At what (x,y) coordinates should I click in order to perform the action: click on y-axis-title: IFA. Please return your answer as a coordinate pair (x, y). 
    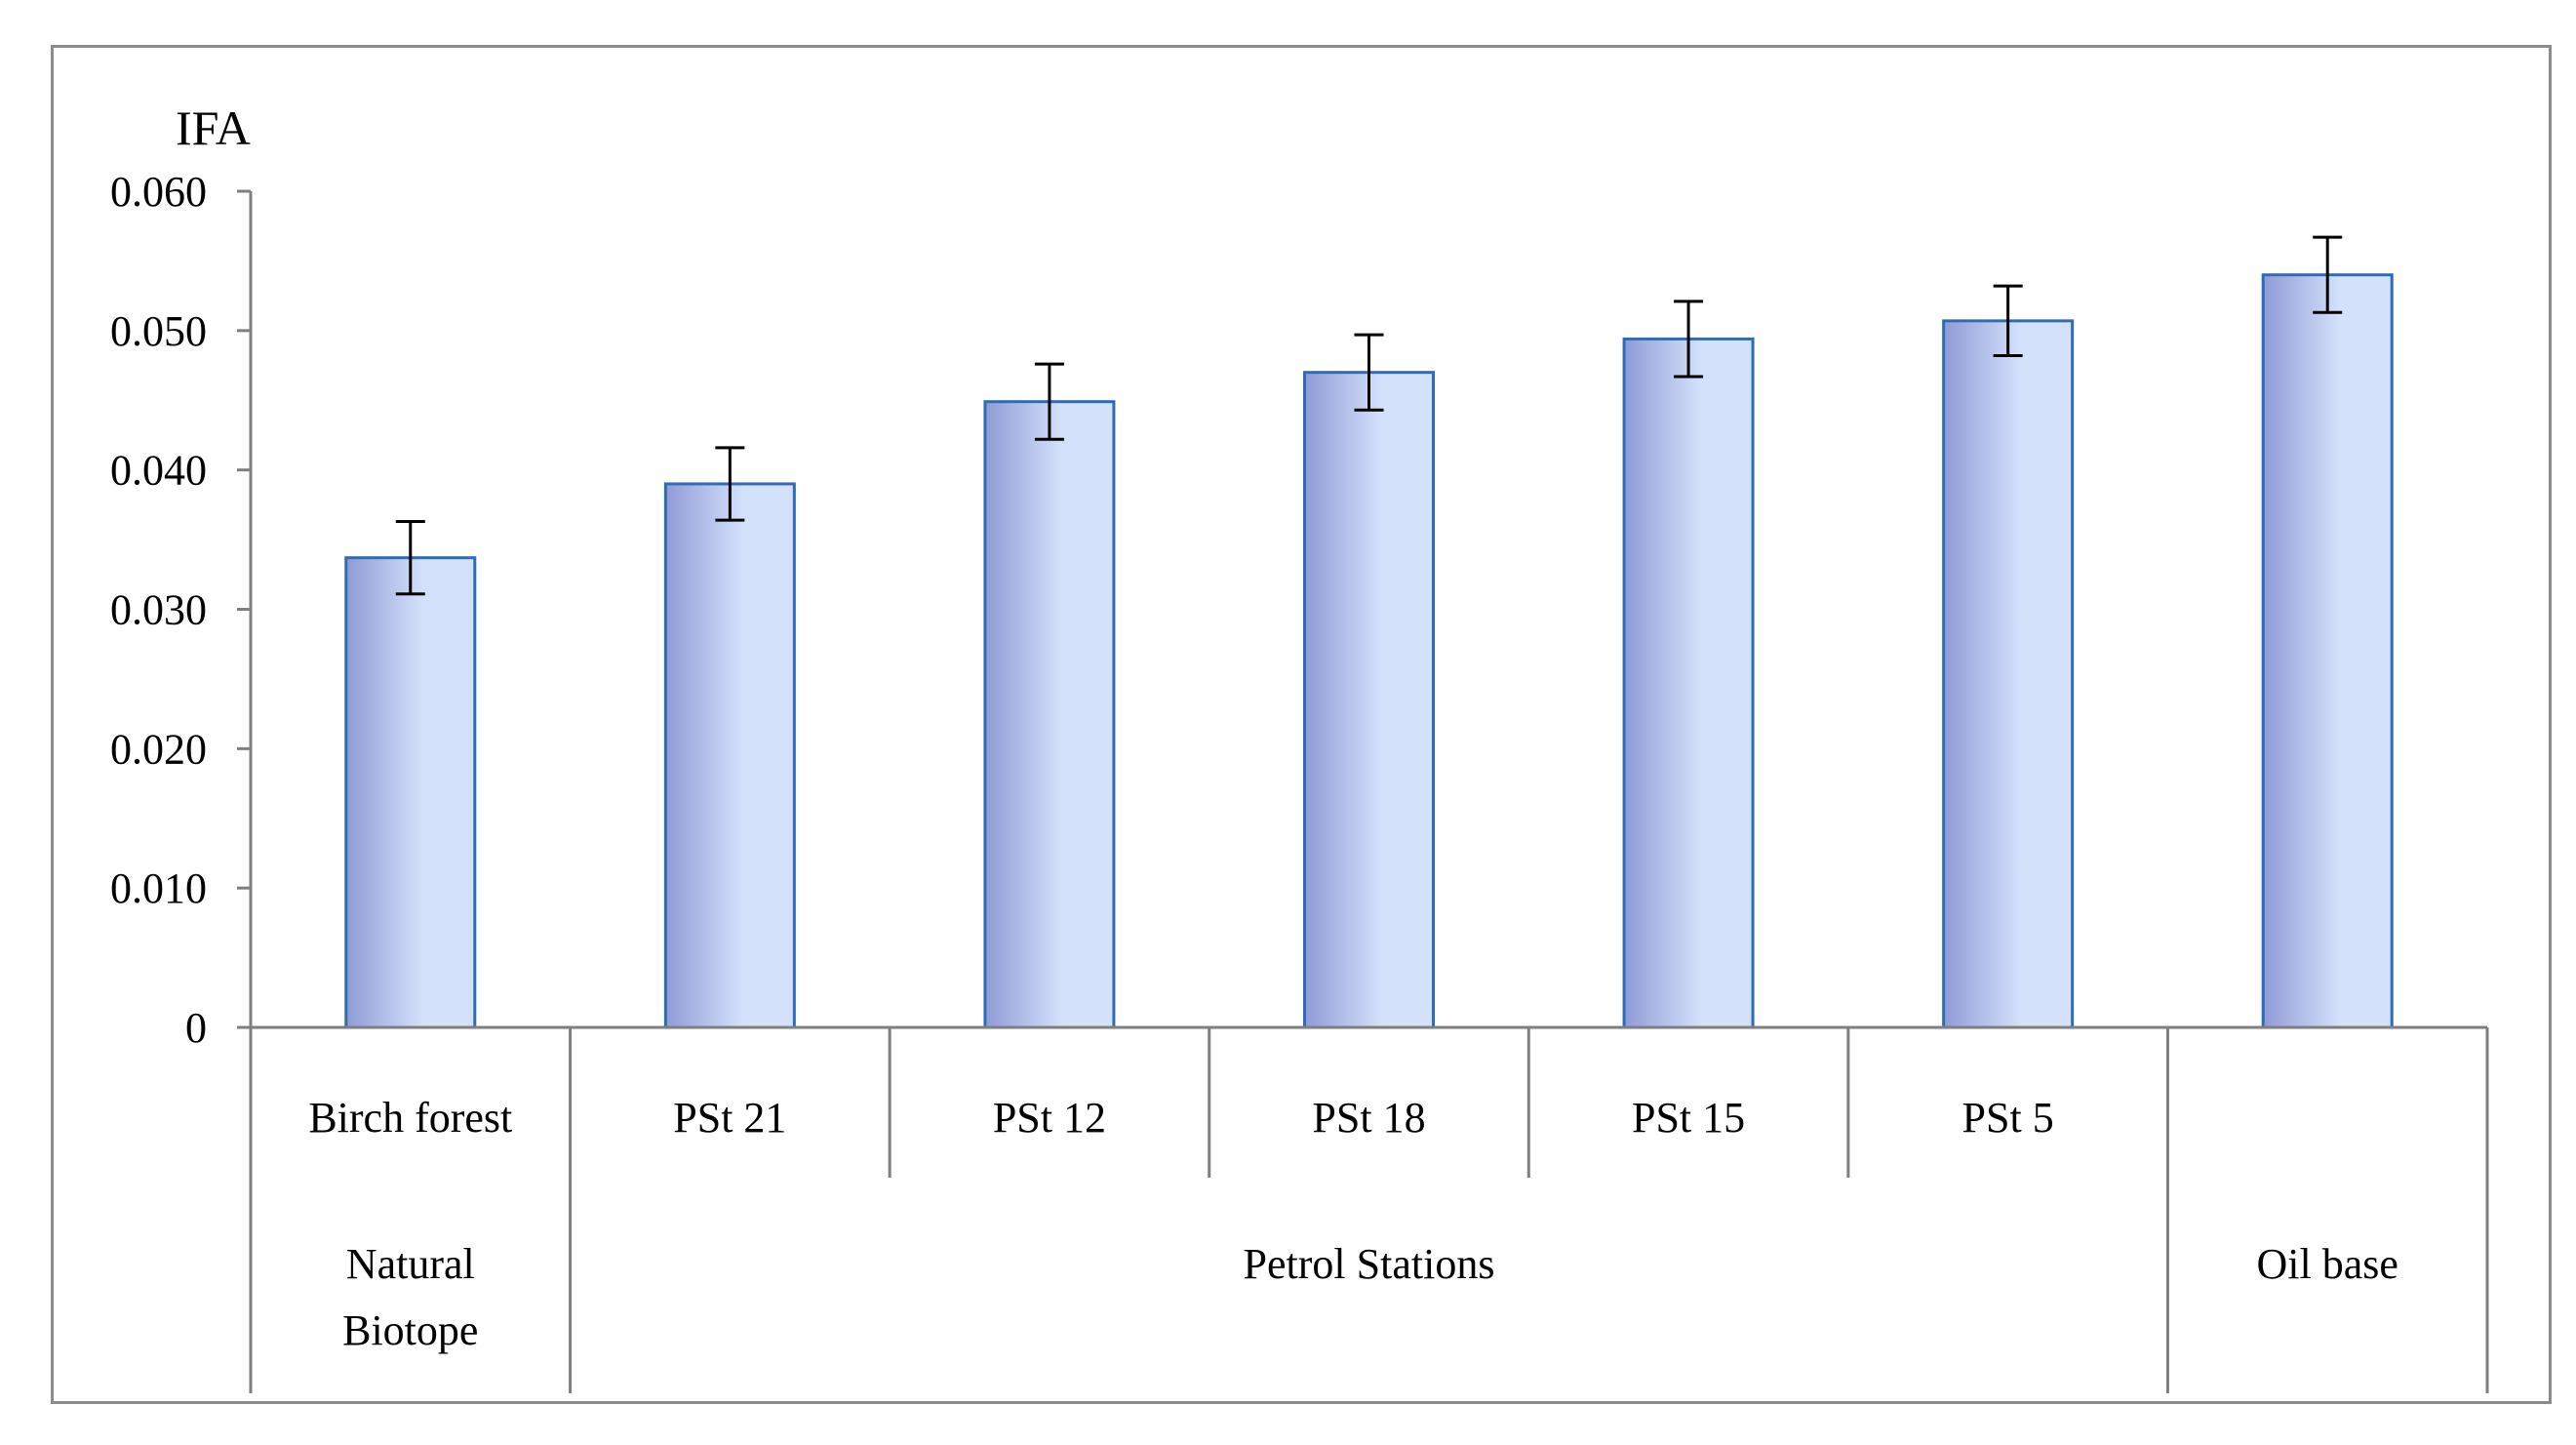
    Looking at the image, I should click on (213, 127).